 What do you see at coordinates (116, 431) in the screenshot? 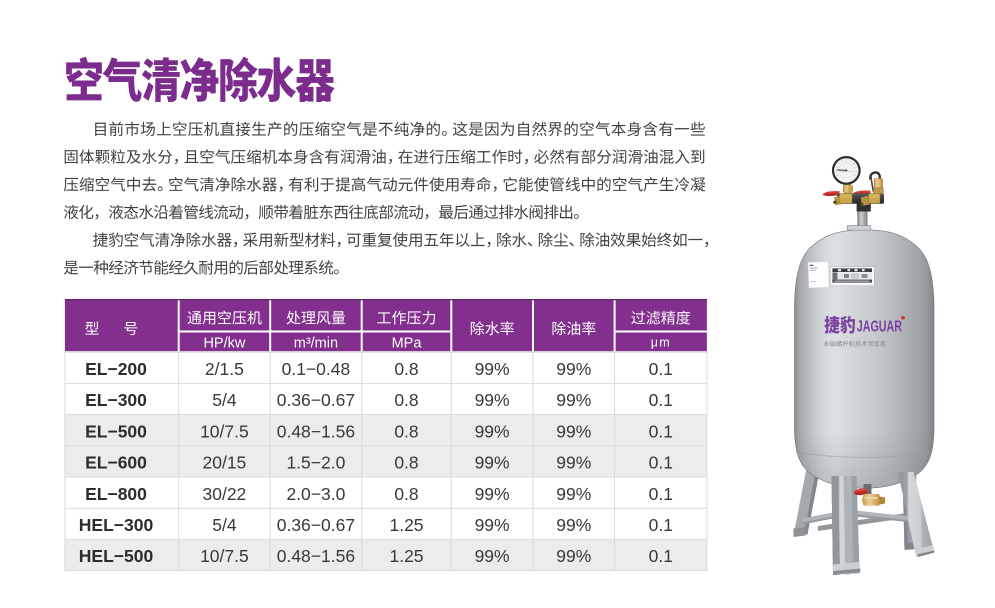
I see `svg-text: EL−500` at bounding box center [116, 431].